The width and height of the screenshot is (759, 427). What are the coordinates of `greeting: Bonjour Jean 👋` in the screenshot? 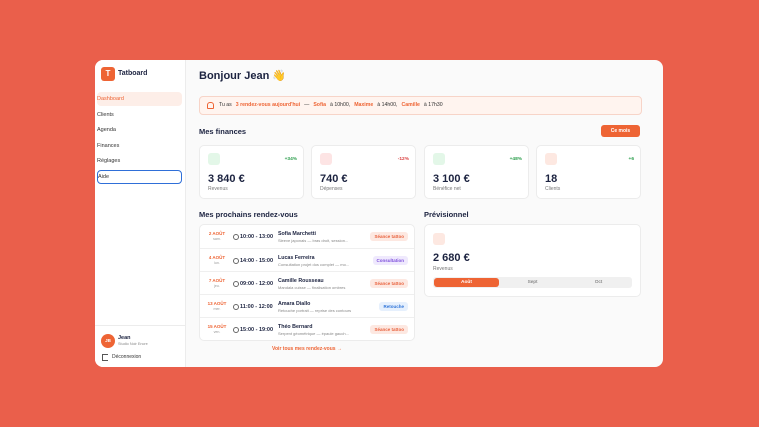 It's located at (243, 76).